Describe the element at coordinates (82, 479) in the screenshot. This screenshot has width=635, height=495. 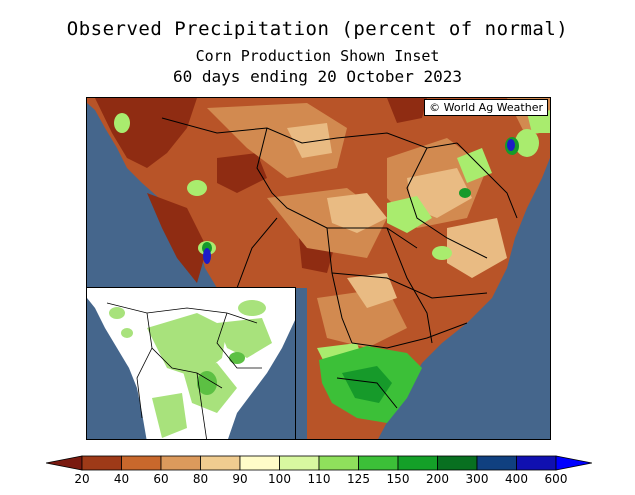
I see `legend-tick-label: 20` at that location.